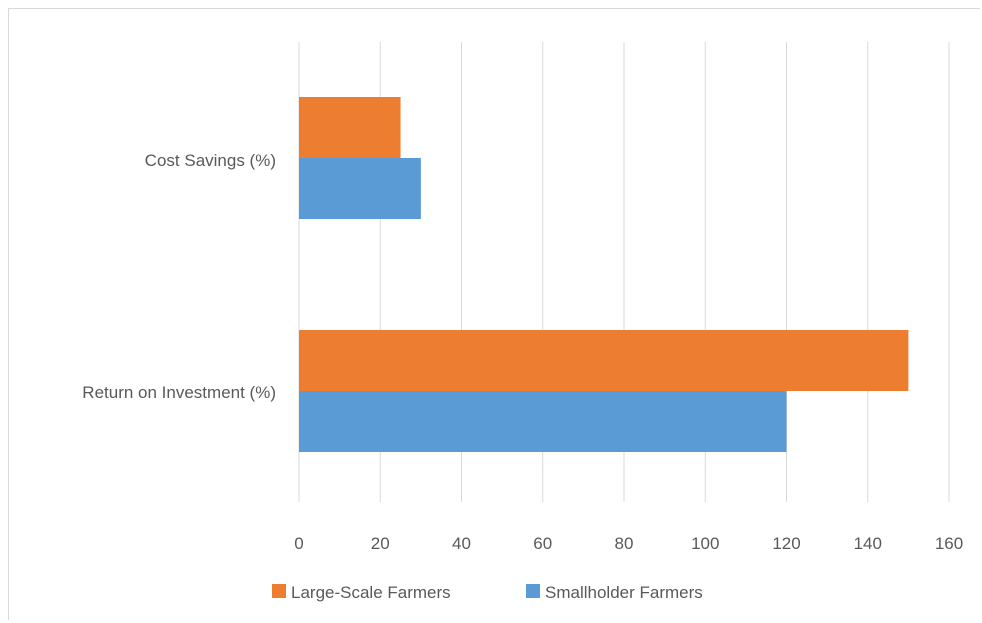 The height and width of the screenshot is (623, 982). Describe the element at coordinates (604, 360) in the screenshot. I see `bar-large-scale-roi` at that location.